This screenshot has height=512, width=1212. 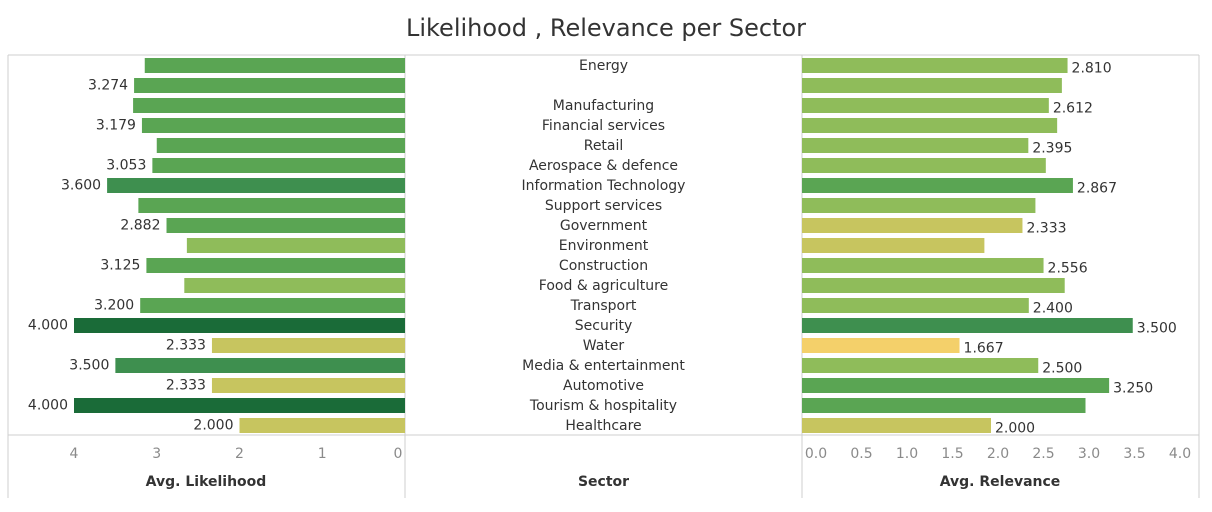 I want to click on sector-label: Government, so click(x=604, y=226).